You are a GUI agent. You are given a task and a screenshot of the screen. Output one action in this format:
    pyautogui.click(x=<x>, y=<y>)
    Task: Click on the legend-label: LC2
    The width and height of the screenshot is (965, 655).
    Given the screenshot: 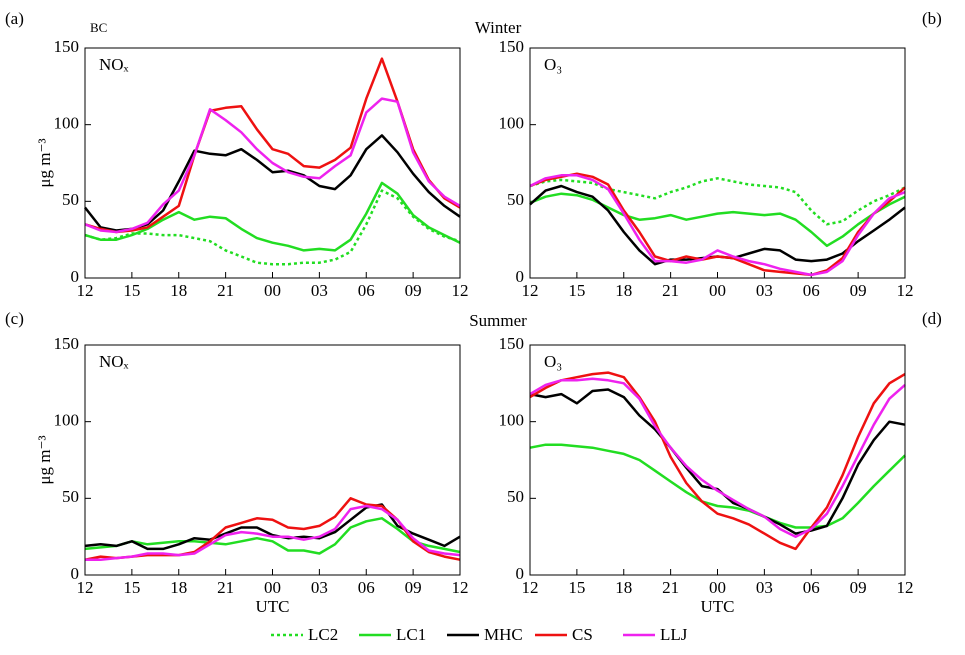 What is the action you would take?
    pyautogui.click(x=323, y=634)
    